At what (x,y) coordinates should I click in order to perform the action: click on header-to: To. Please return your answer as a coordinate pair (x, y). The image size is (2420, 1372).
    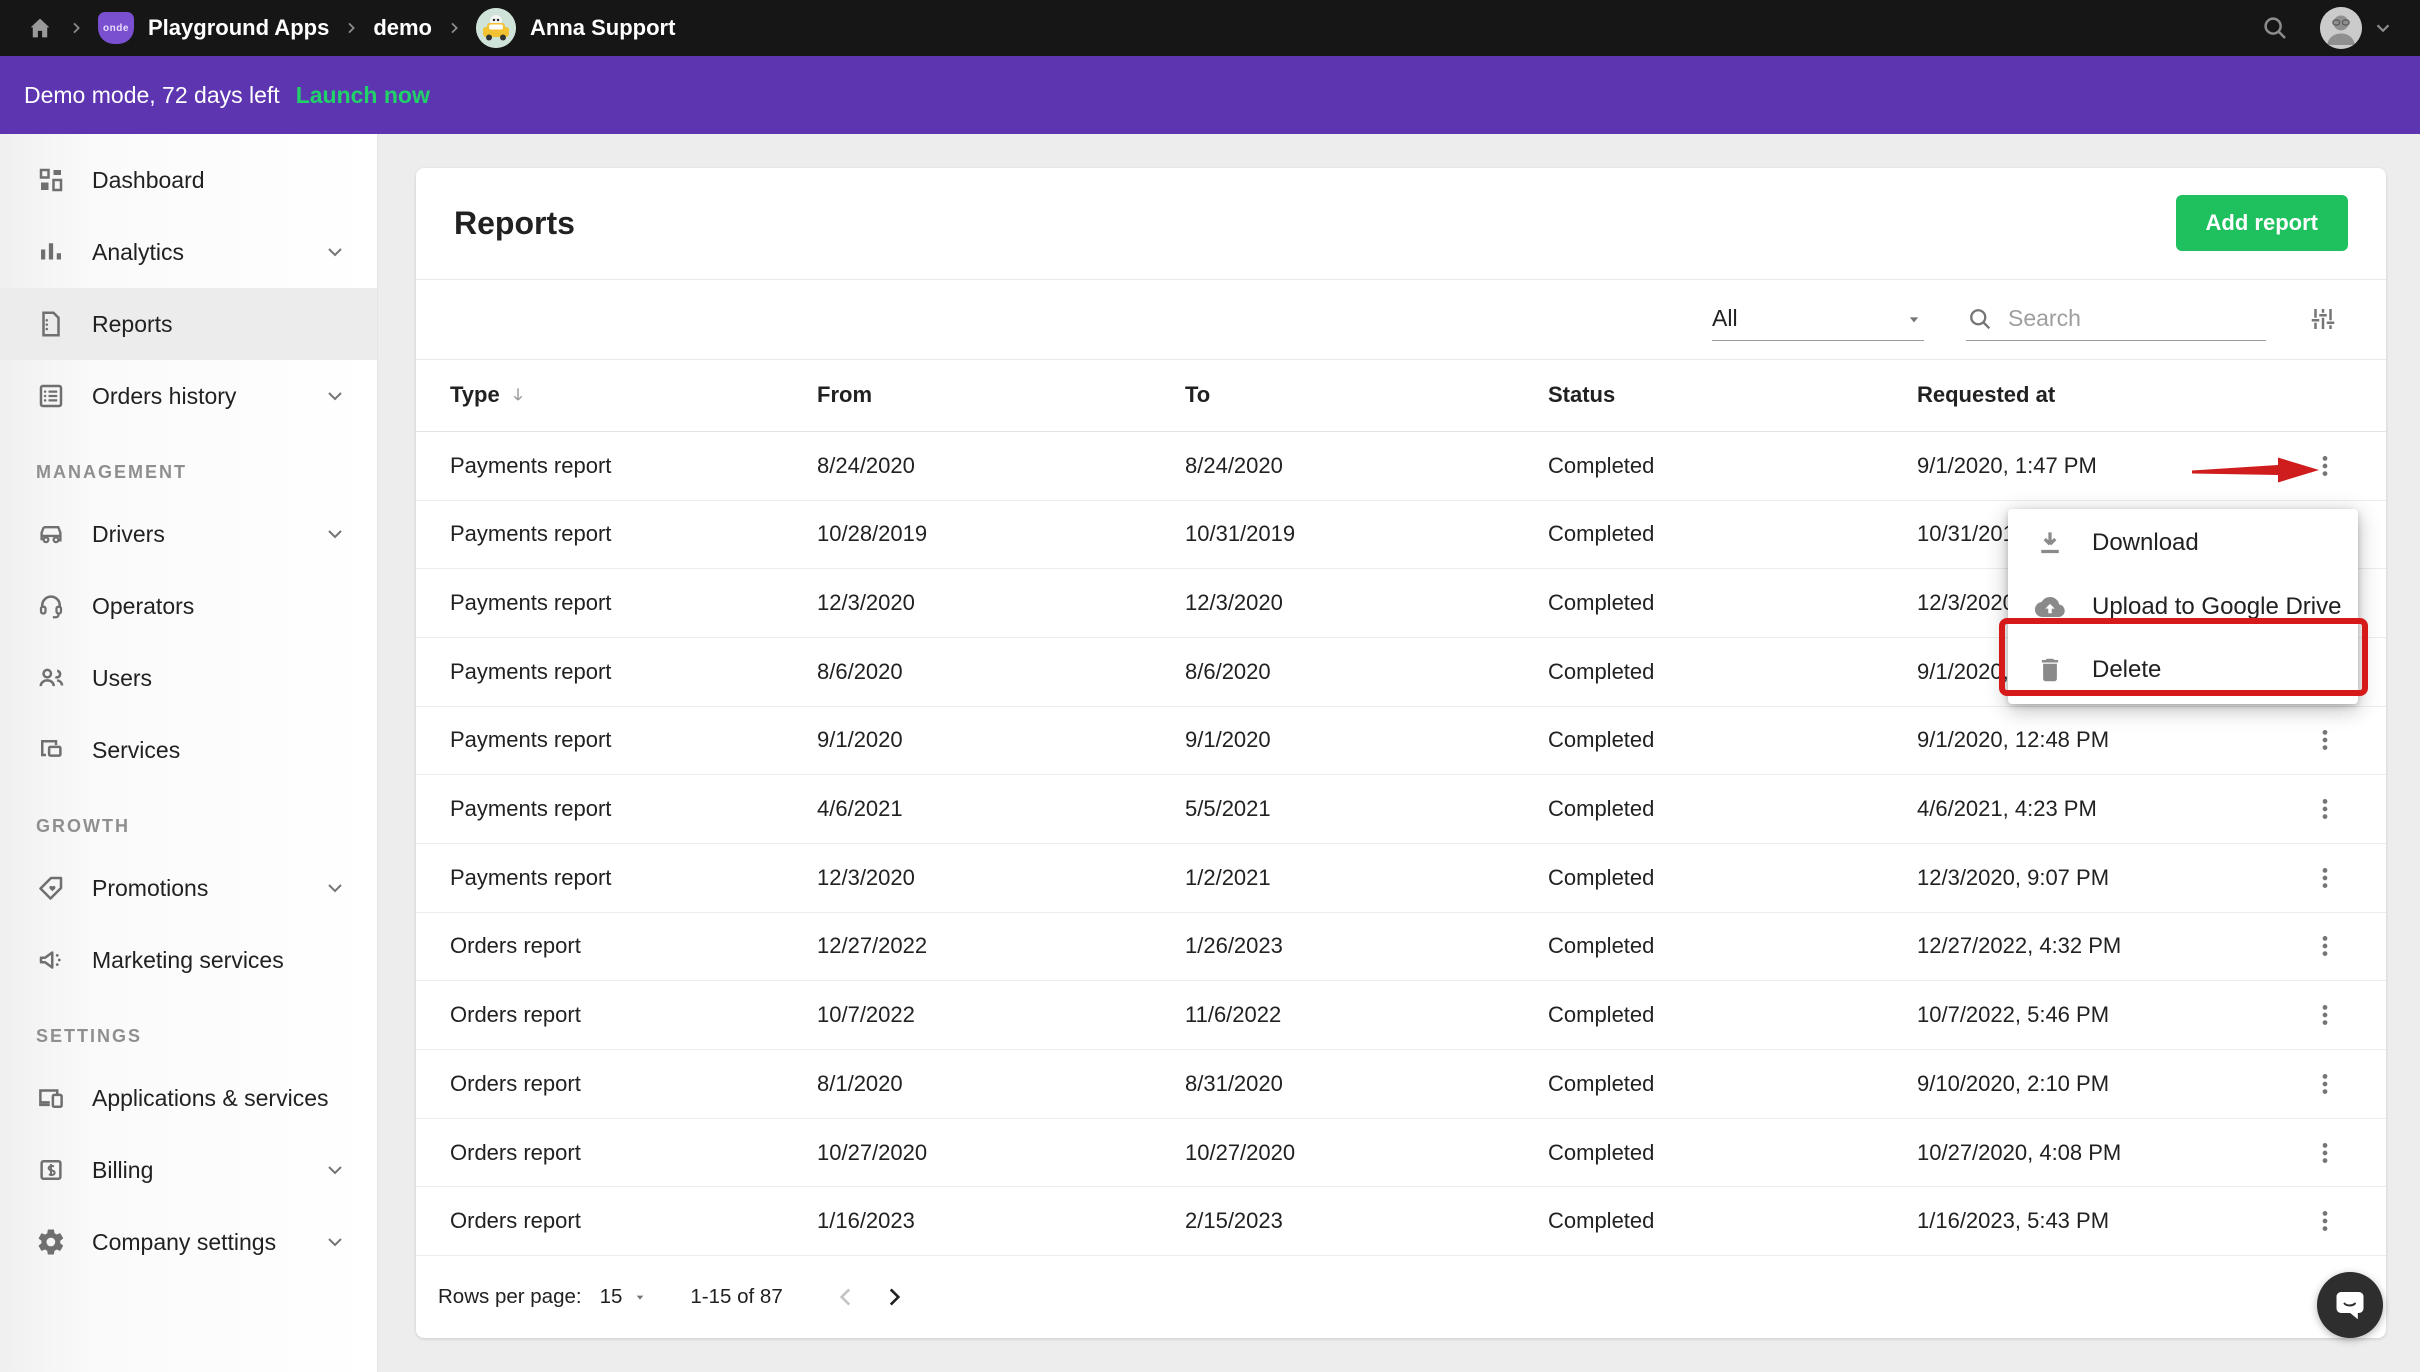
    Looking at the image, I should click on (1198, 395).